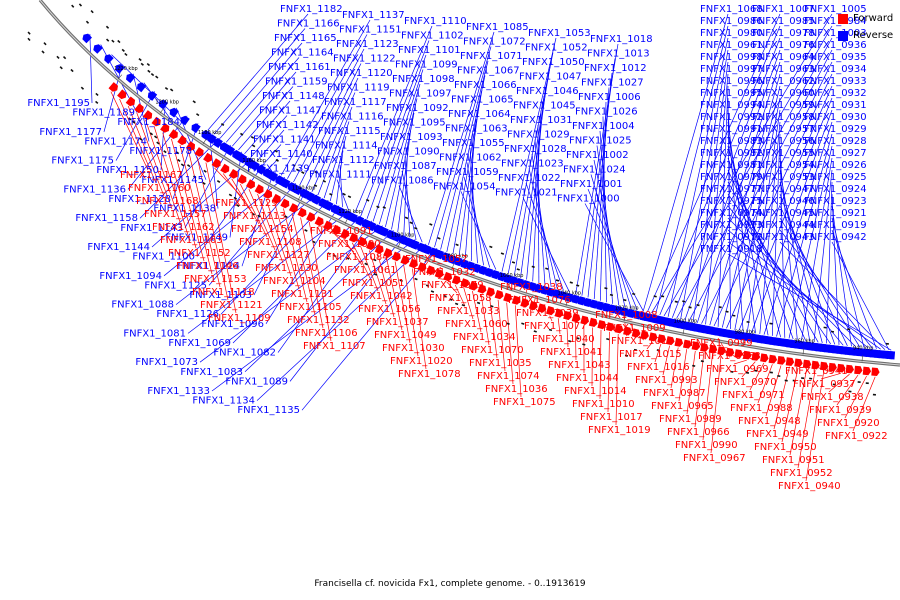 The height and width of the screenshot is (600, 900). What do you see at coordinates (223, 292) in the screenshot?
I see `gene-label: FNFX1_1118` at bounding box center [223, 292].